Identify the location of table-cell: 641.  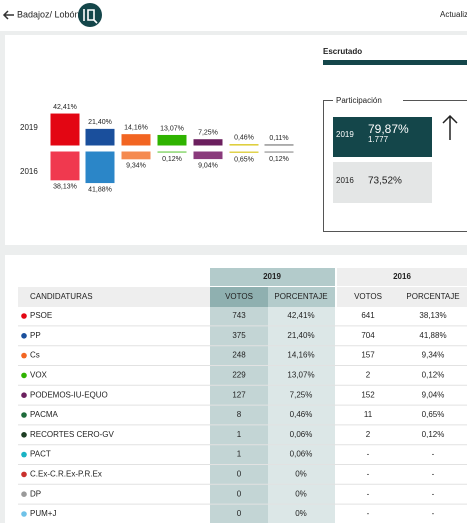
(368, 315).